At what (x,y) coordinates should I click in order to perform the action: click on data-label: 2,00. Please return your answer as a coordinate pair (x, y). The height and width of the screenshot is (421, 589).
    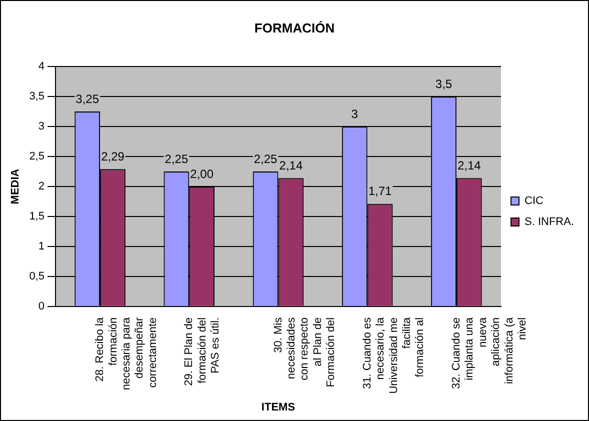
    Looking at the image, I should click on (202, 173).